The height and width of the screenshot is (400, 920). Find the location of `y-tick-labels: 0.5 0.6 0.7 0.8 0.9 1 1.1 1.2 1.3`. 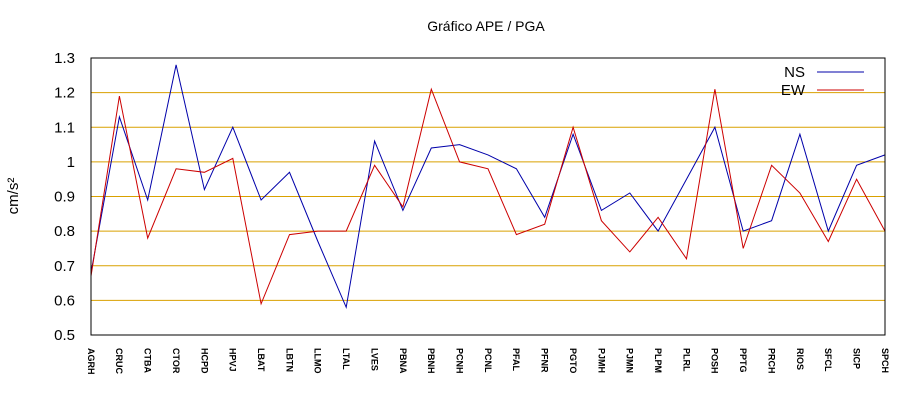

y-tick-labels: 0.5 0.6 0.7 0.8 0.9 1 1.1 1.2 1.3 is located at coordinates (64, 197).